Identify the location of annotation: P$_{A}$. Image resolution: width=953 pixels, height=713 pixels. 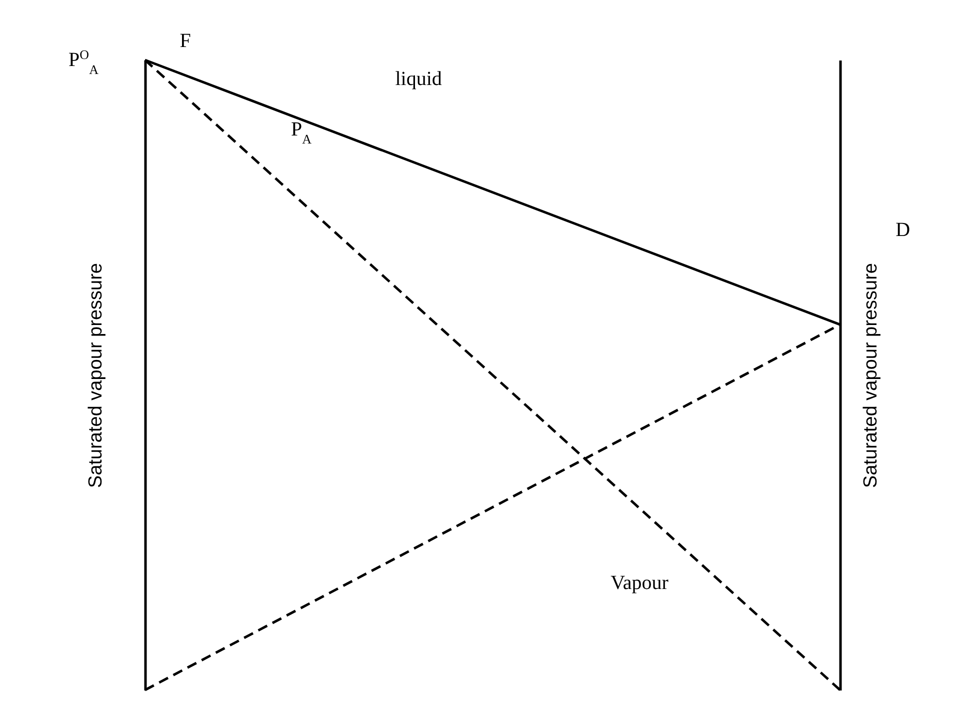
(301, 132).